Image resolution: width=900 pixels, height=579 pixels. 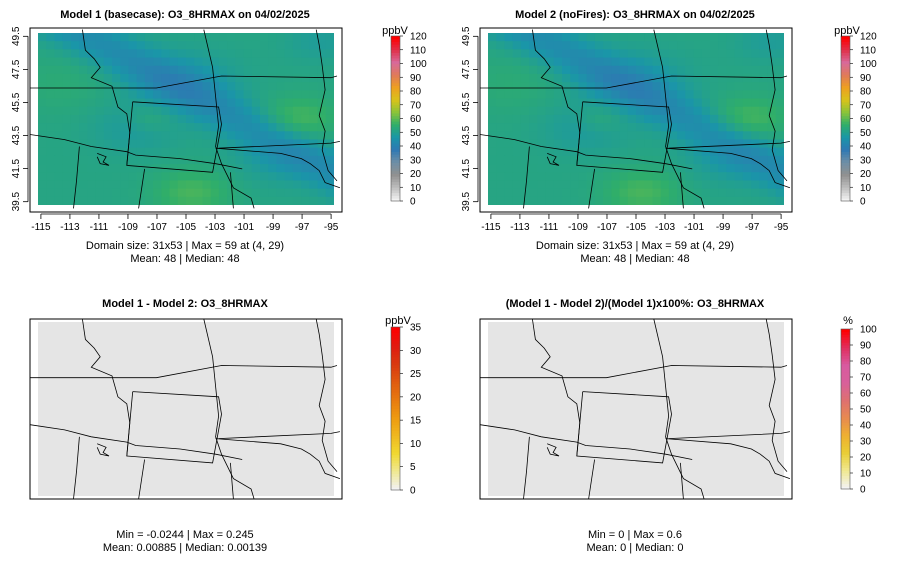 What do you see at coordinates (416, 328) in the screenshot?
I see `colorbar-tick-label: 35` at bounding box center [416, 328].